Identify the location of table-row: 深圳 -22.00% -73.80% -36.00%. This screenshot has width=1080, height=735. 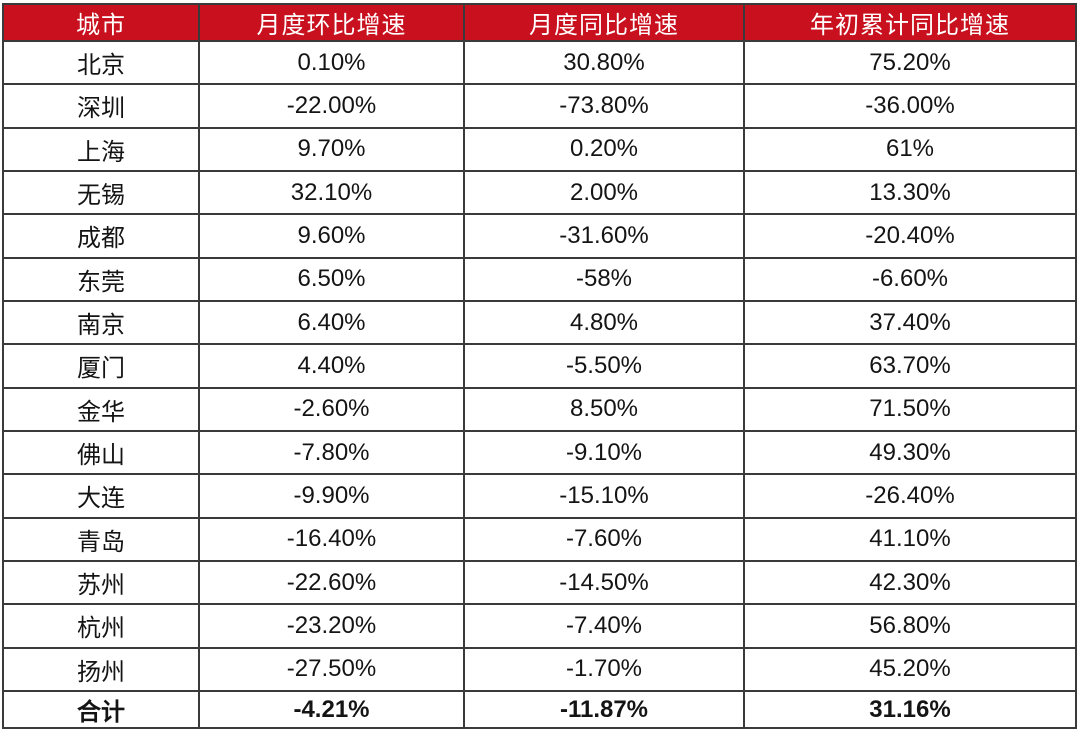
(539, 106).